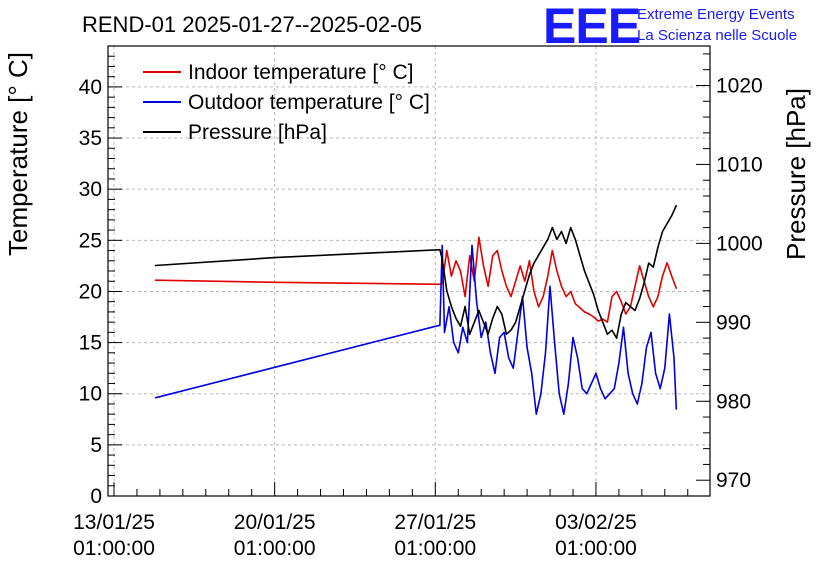 This screenshot has width=836, height=572. What do you see at coordinates (90, 189) in the screenshot?
I see `y-tick-label-6: 30` at bounding box center [90, 189].